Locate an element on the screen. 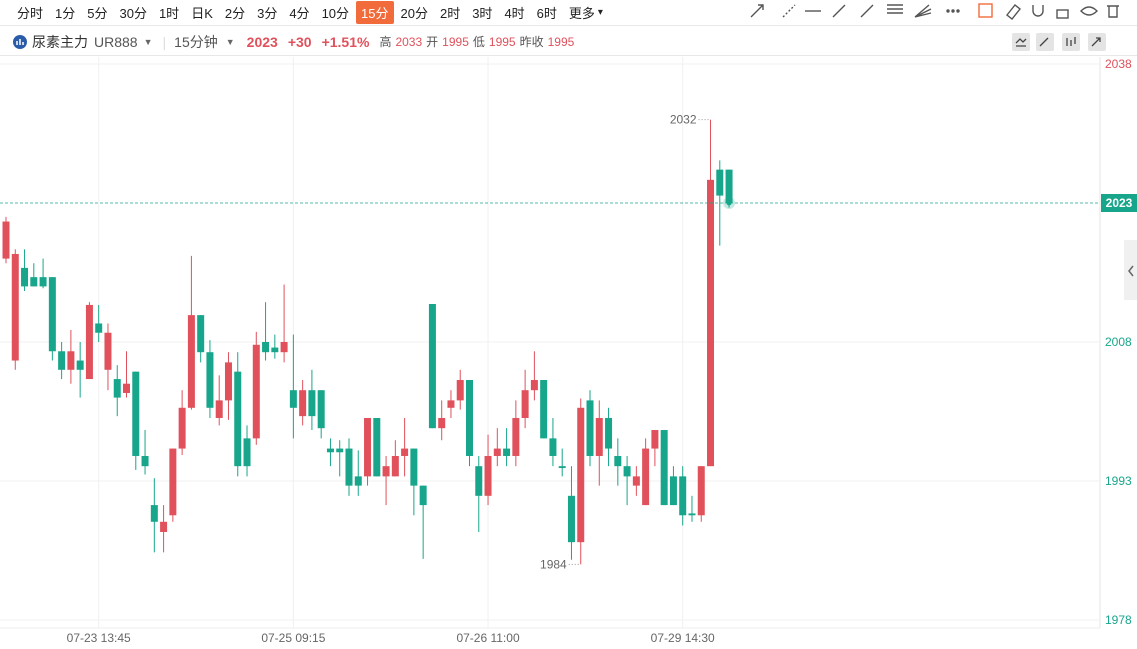 This screenshot has width=1137, height=649. stat-label: 昨收 is located at coordinates (531, 42).